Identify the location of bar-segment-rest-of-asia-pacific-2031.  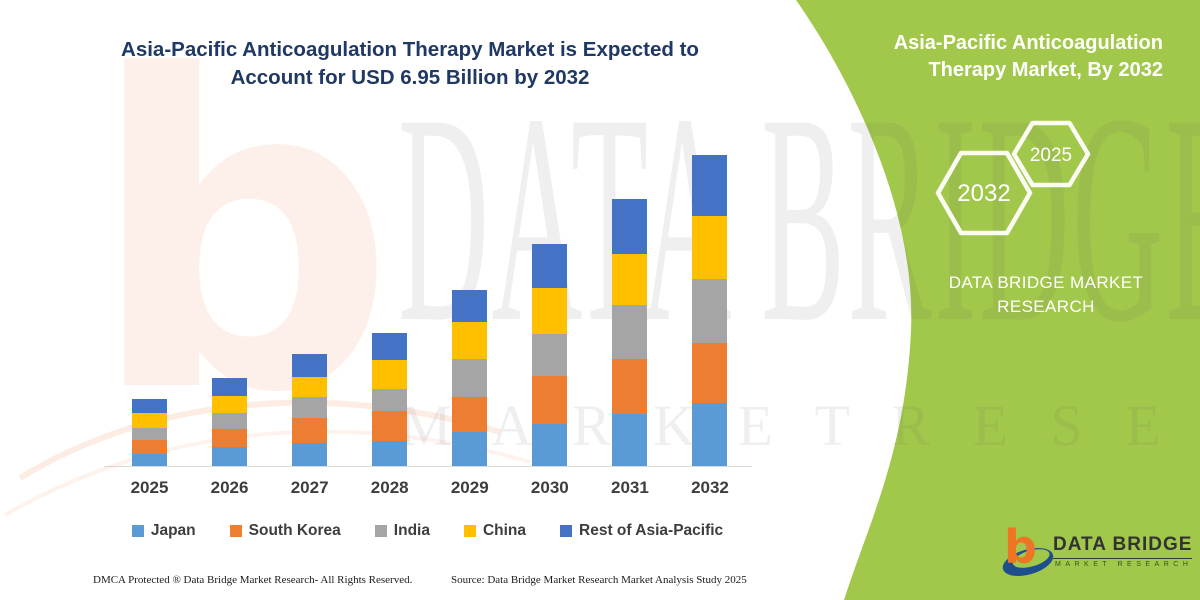
(630, 226).